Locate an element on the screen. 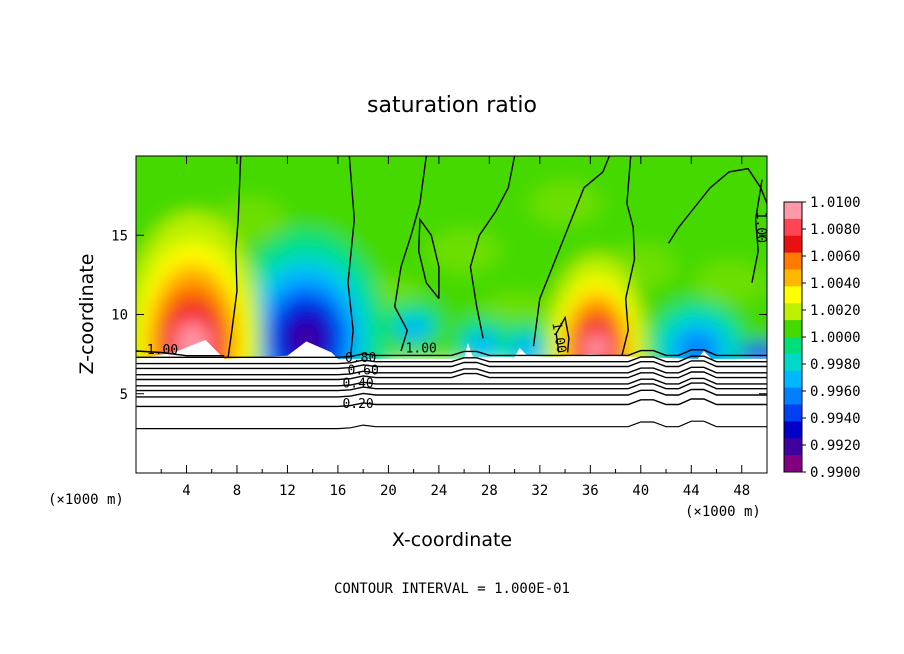  contour-label: 0.80 is located at coordinates (360, 358).